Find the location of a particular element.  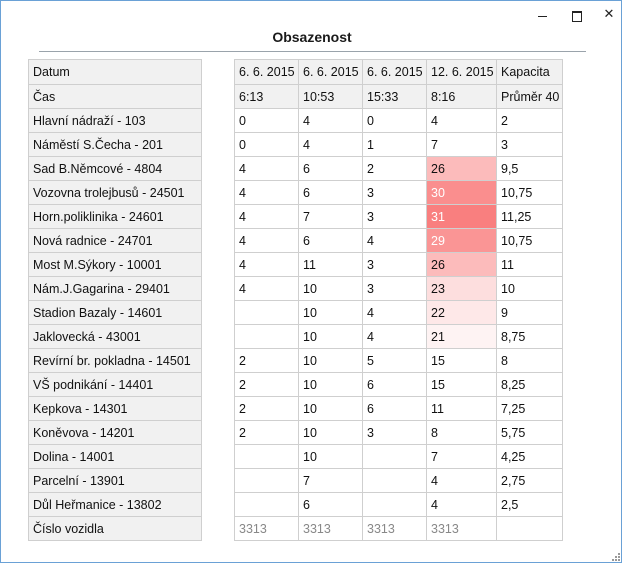

capacity-cell: Průměr 40 is located at coordinates (529, 96).